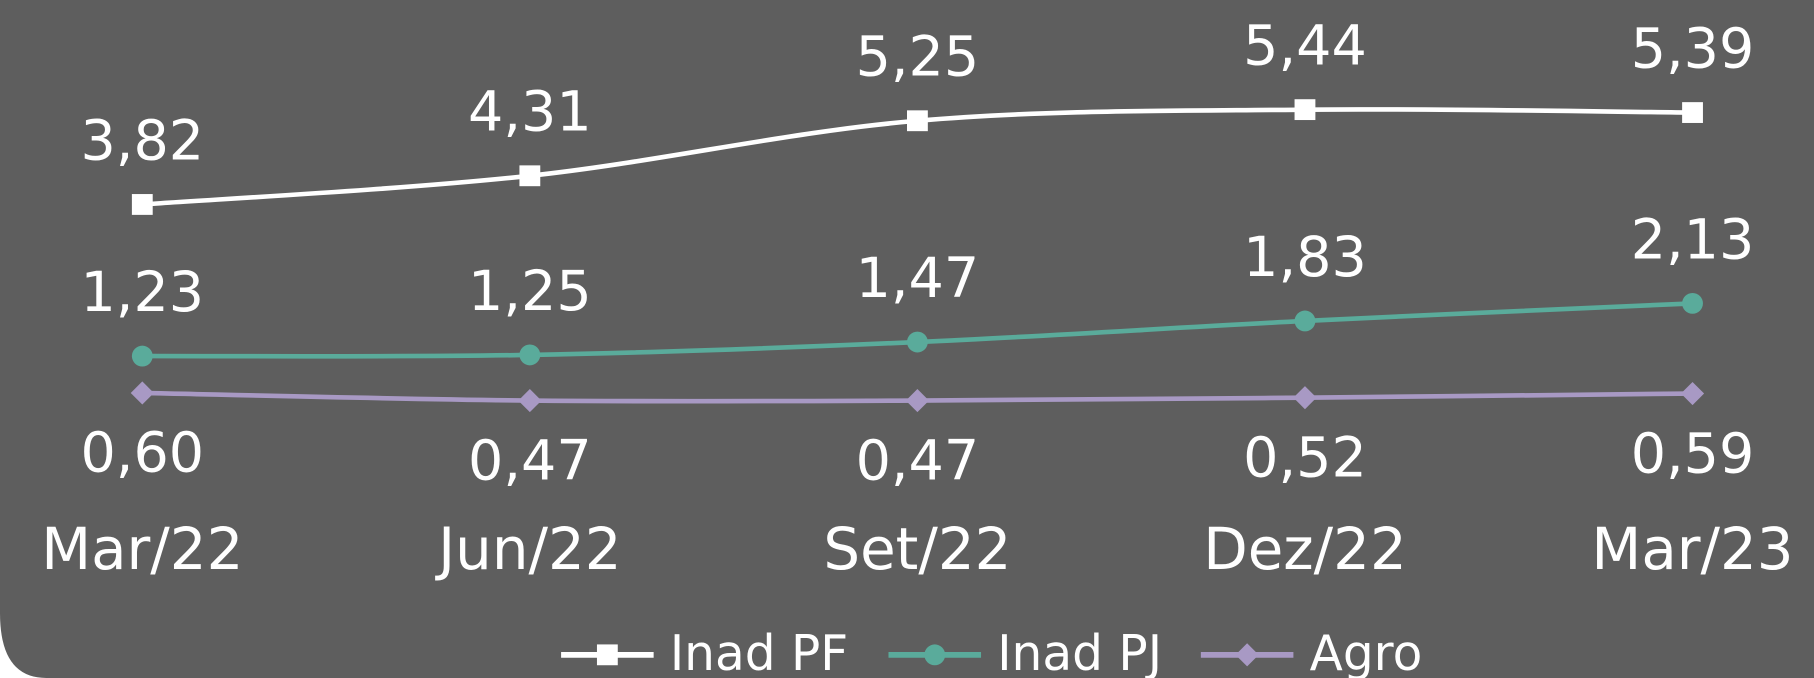  I want to click on data-label: 1,83, so click(1305, 257).